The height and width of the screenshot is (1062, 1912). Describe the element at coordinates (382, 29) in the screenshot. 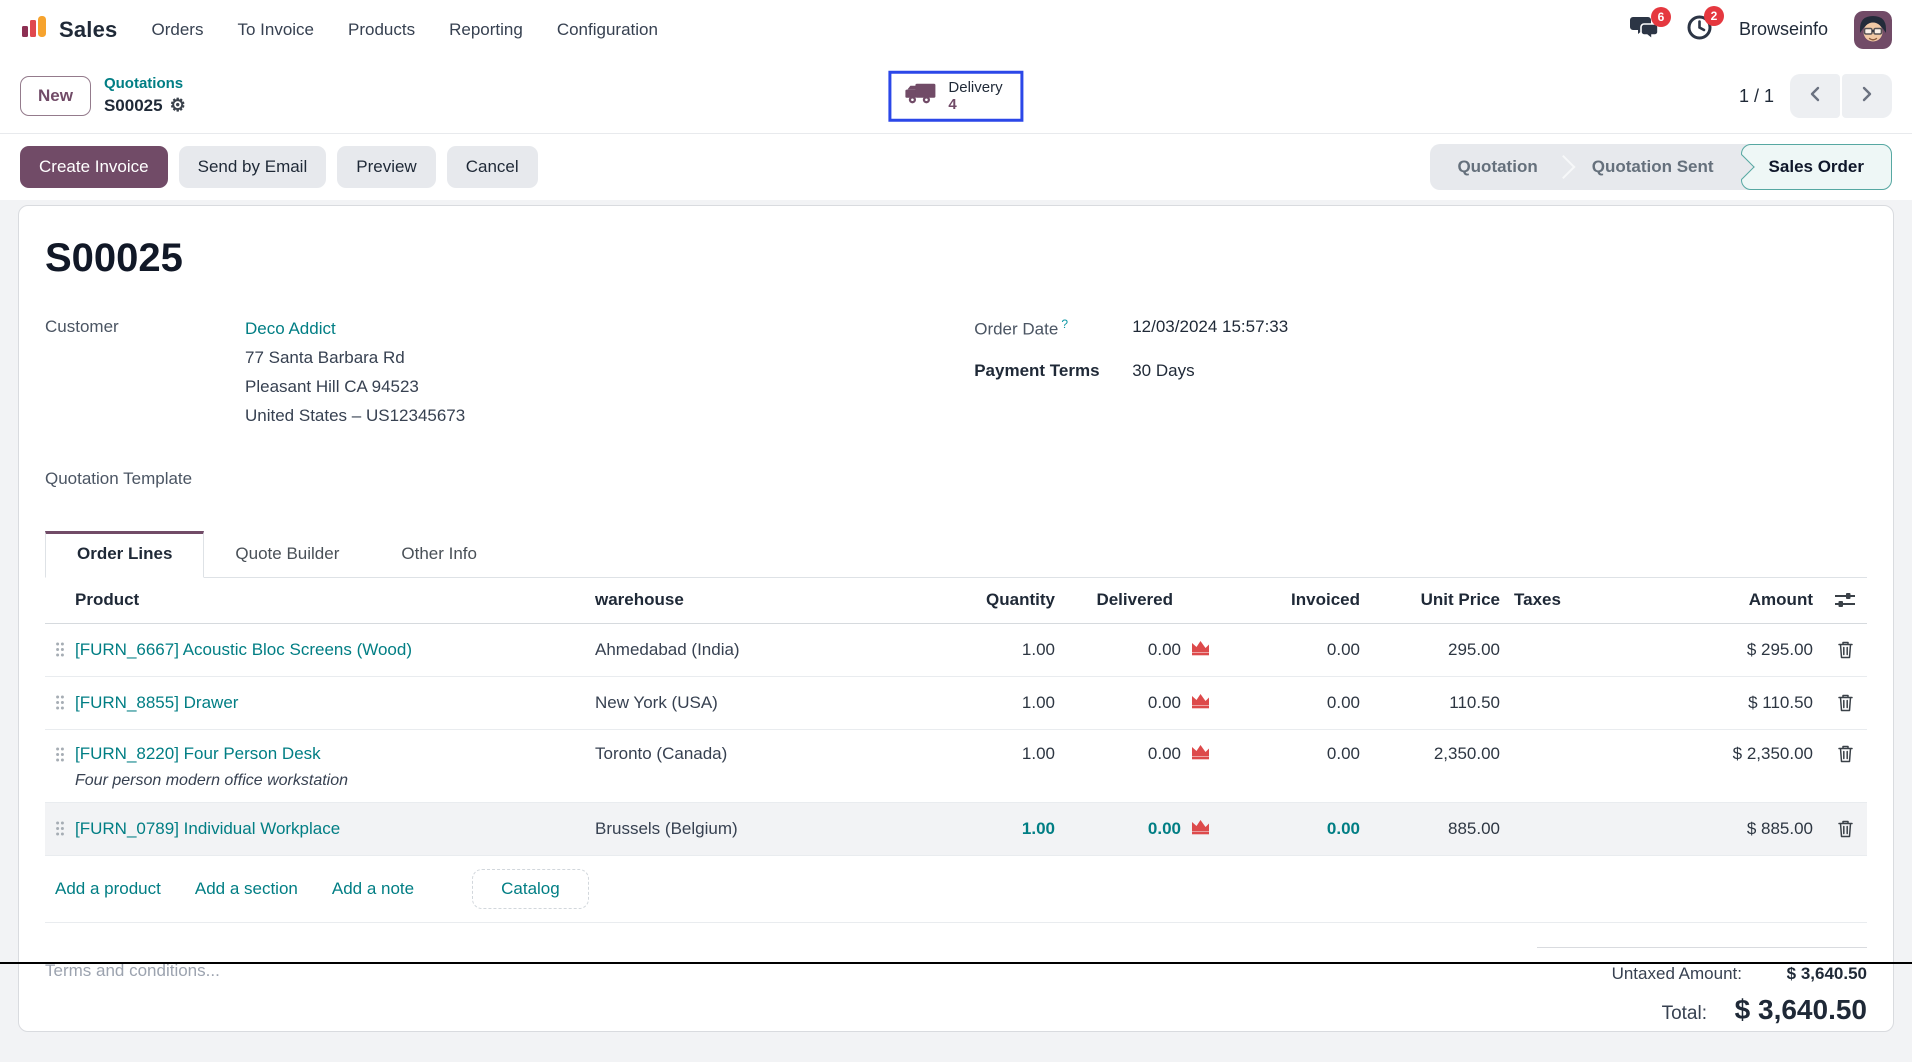

I see `menu-products: Products` at that location.